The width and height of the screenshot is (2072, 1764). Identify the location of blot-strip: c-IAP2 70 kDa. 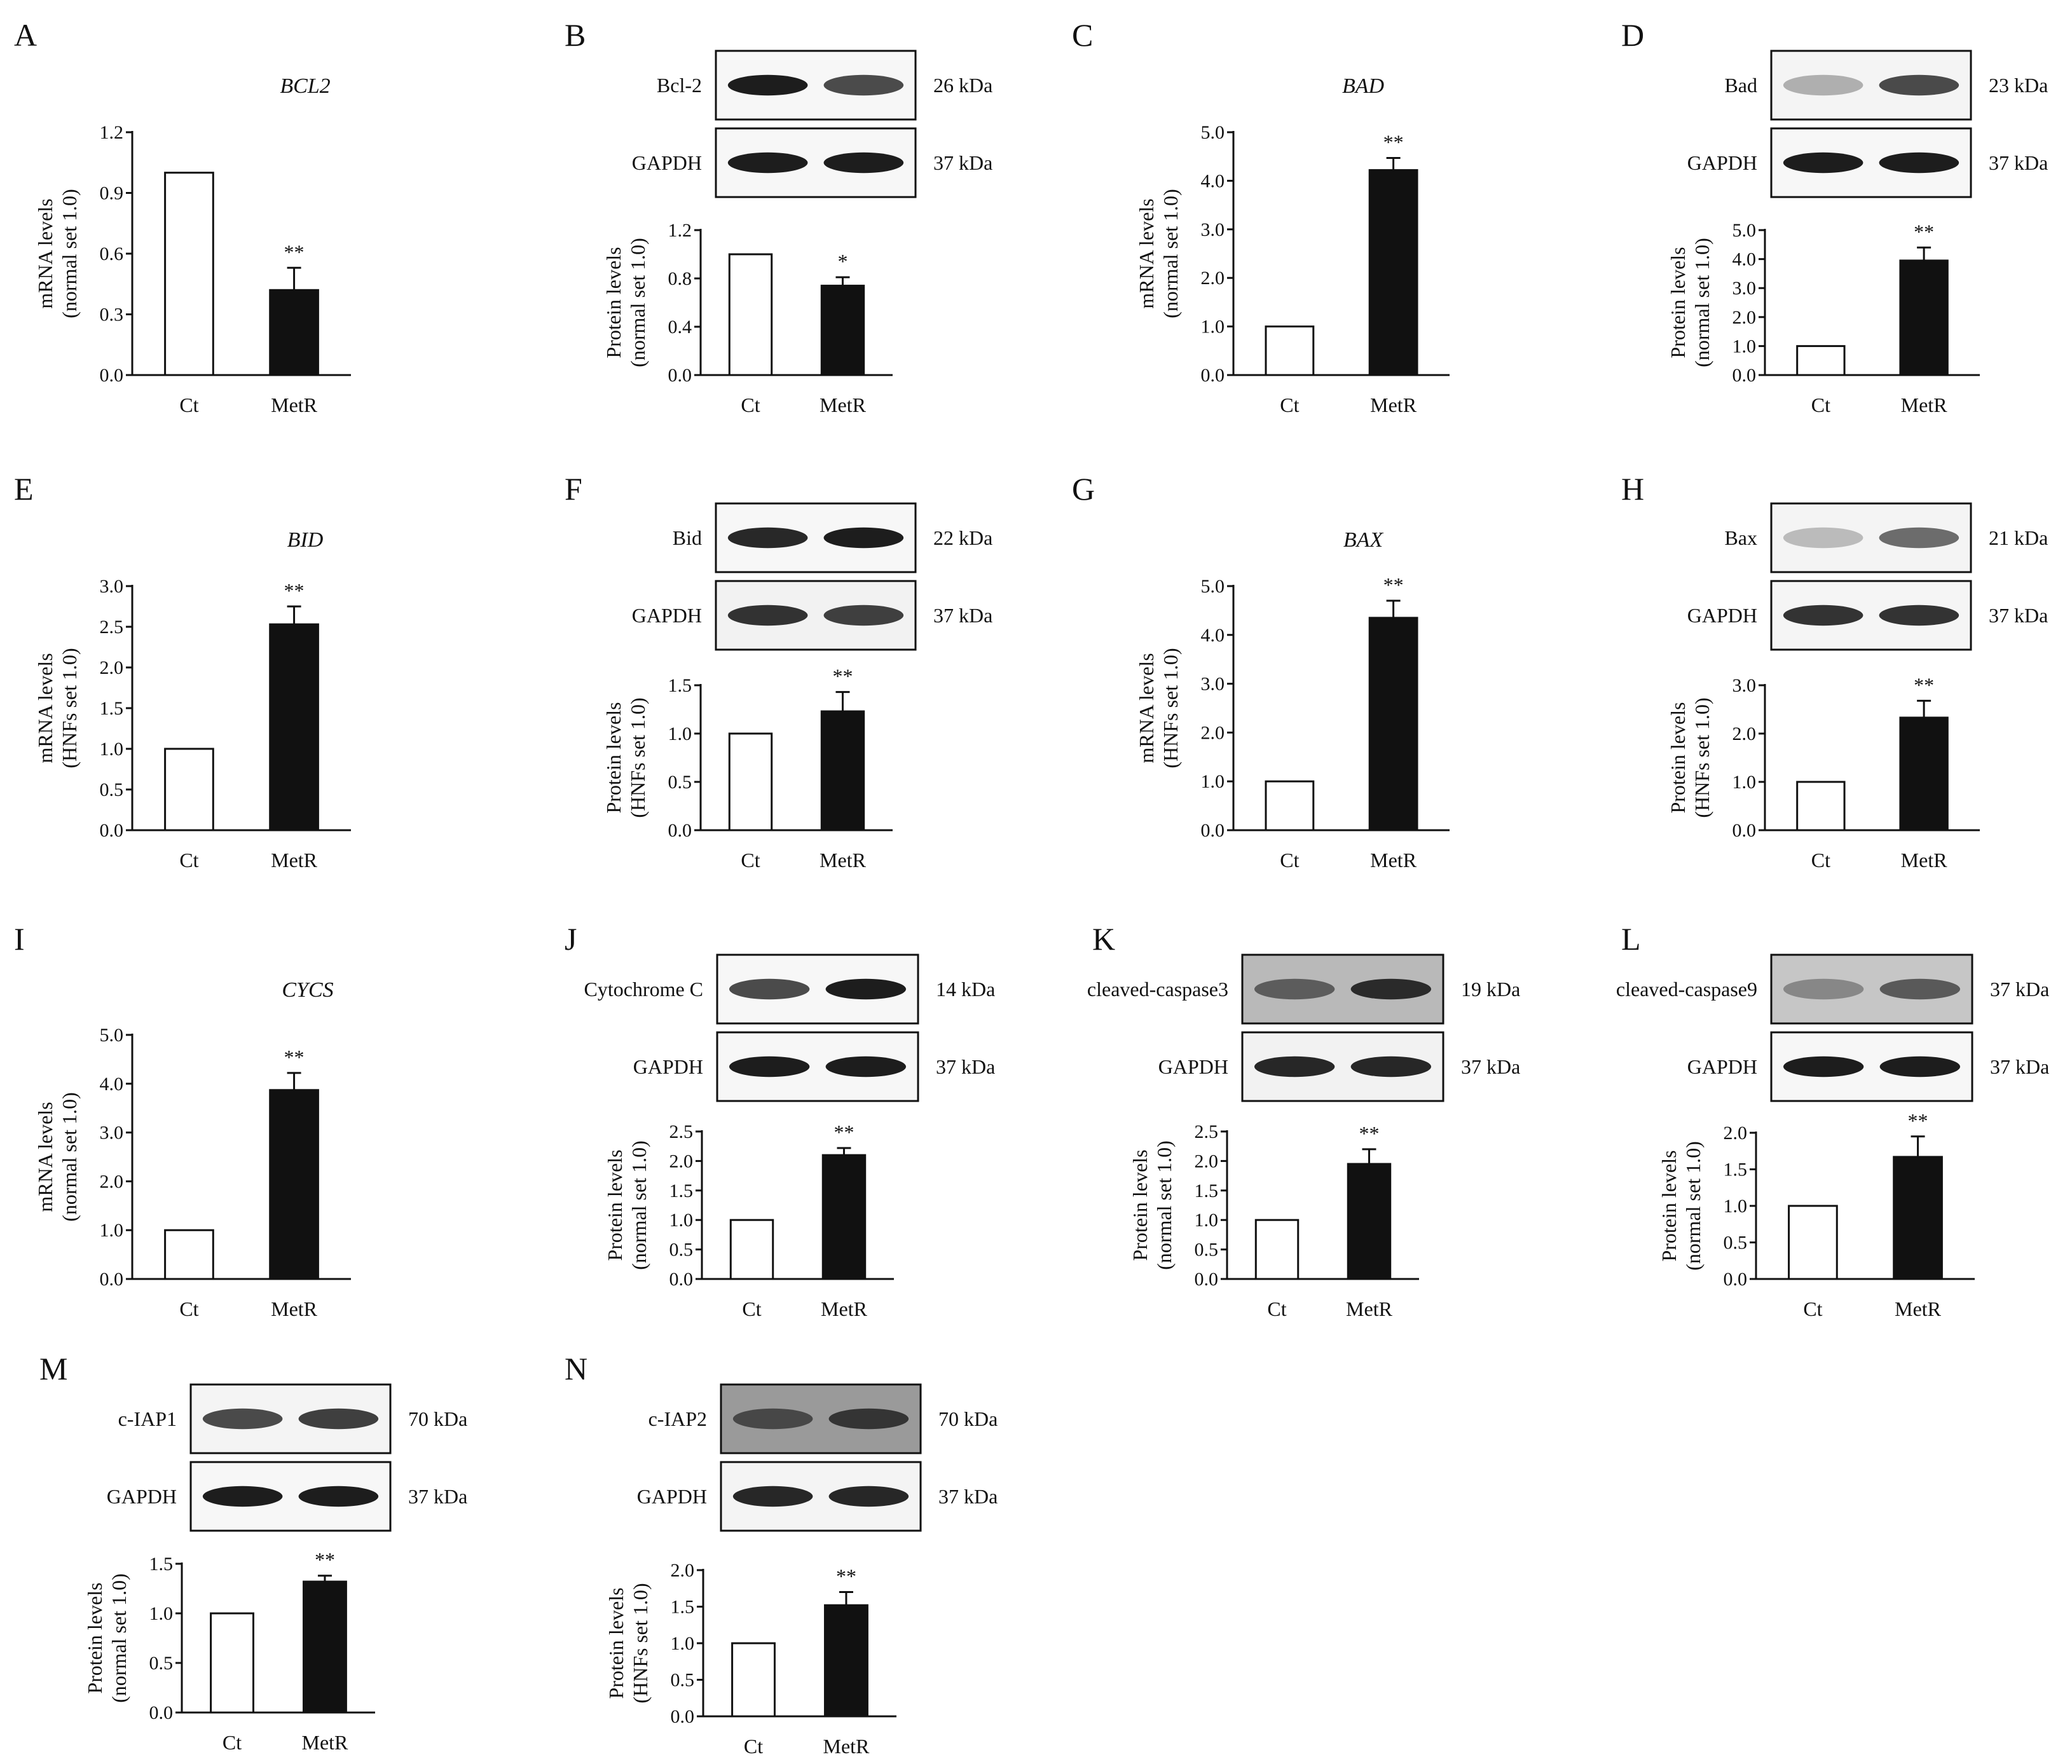
(823, 1418).